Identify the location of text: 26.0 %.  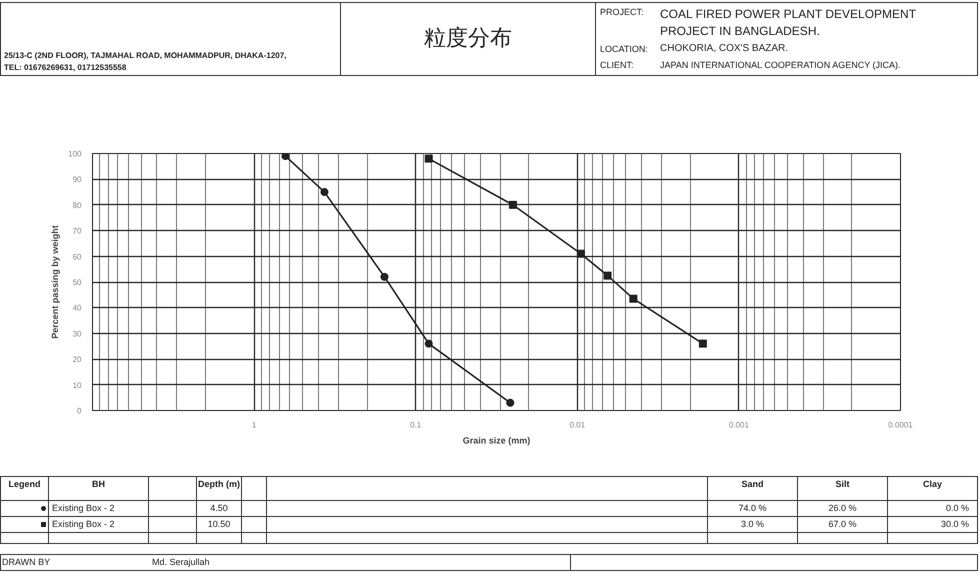
(843, 508).